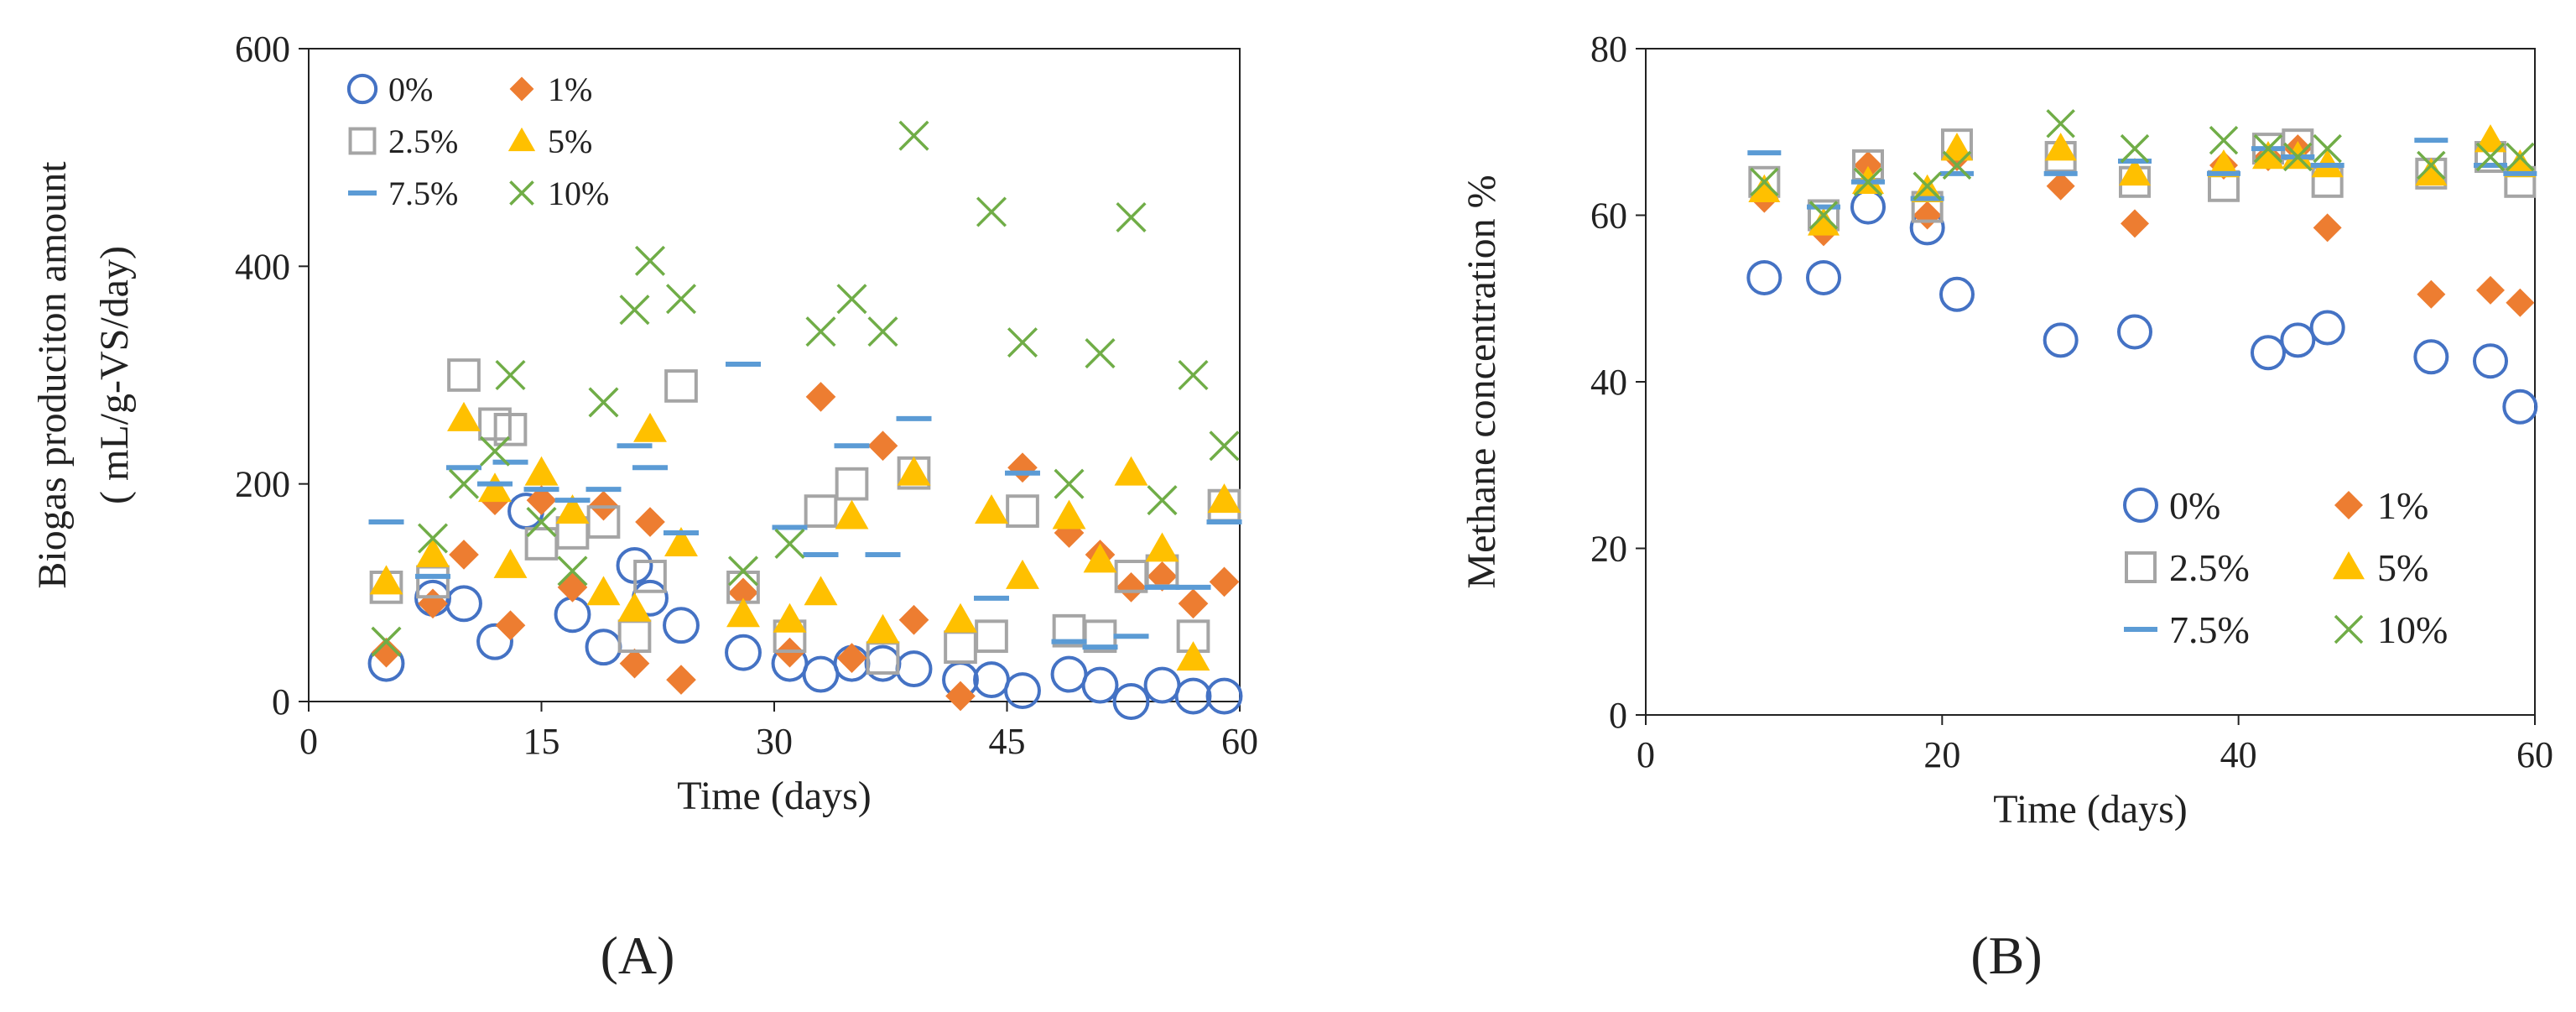 This screenshot has height=1012, width=2576. Describe the element at coordinates (262, 49) in the screenshot. I see `y-tick-label: 600` at that location.